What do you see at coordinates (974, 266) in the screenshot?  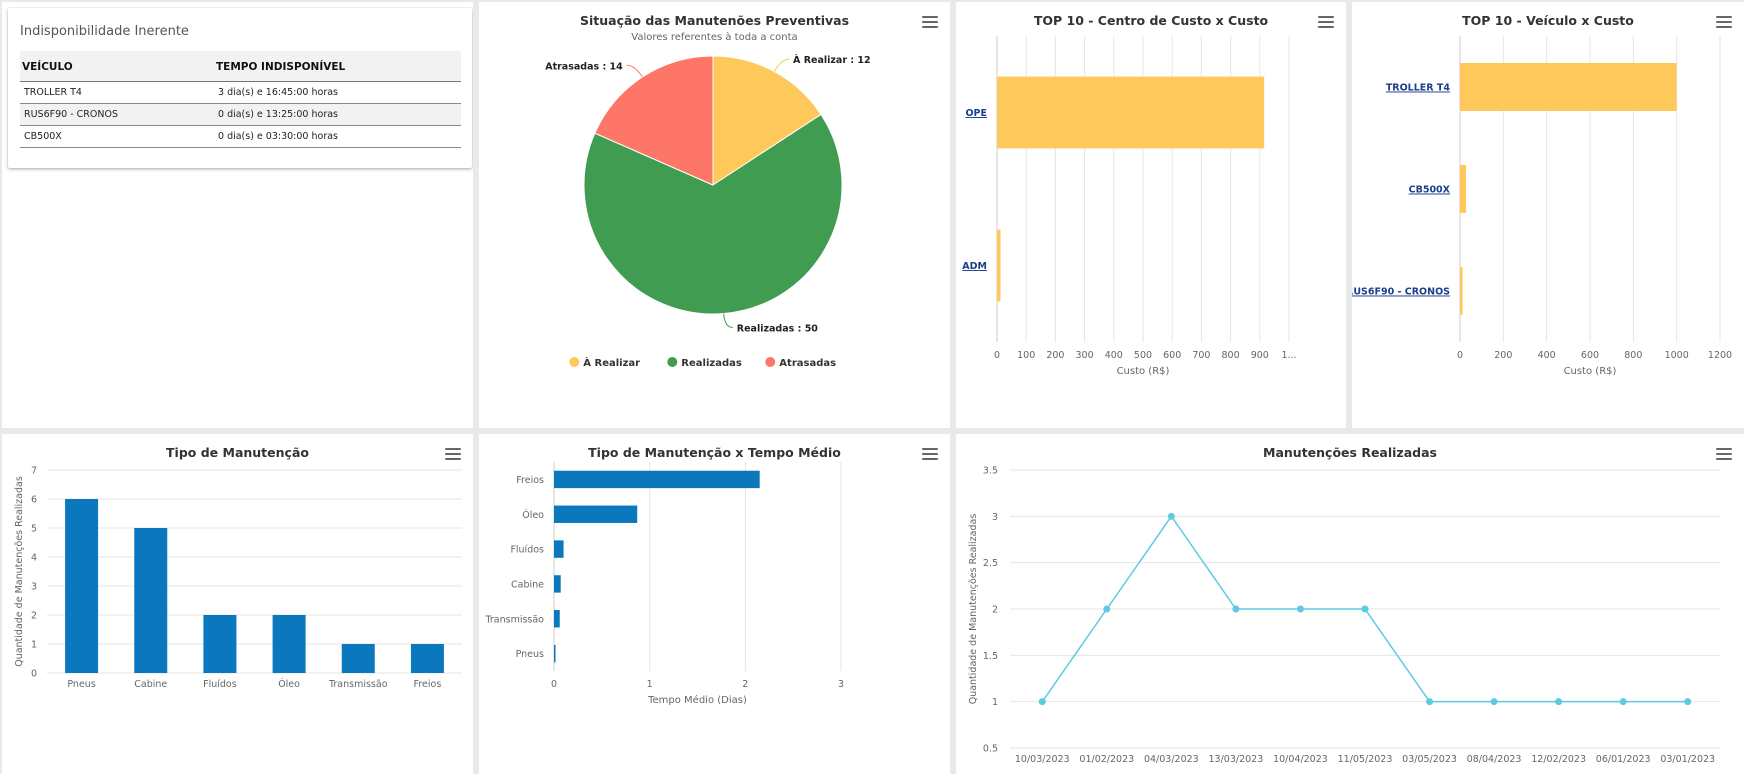 I see `category-label: ADM` at bounding box center [974, 266].